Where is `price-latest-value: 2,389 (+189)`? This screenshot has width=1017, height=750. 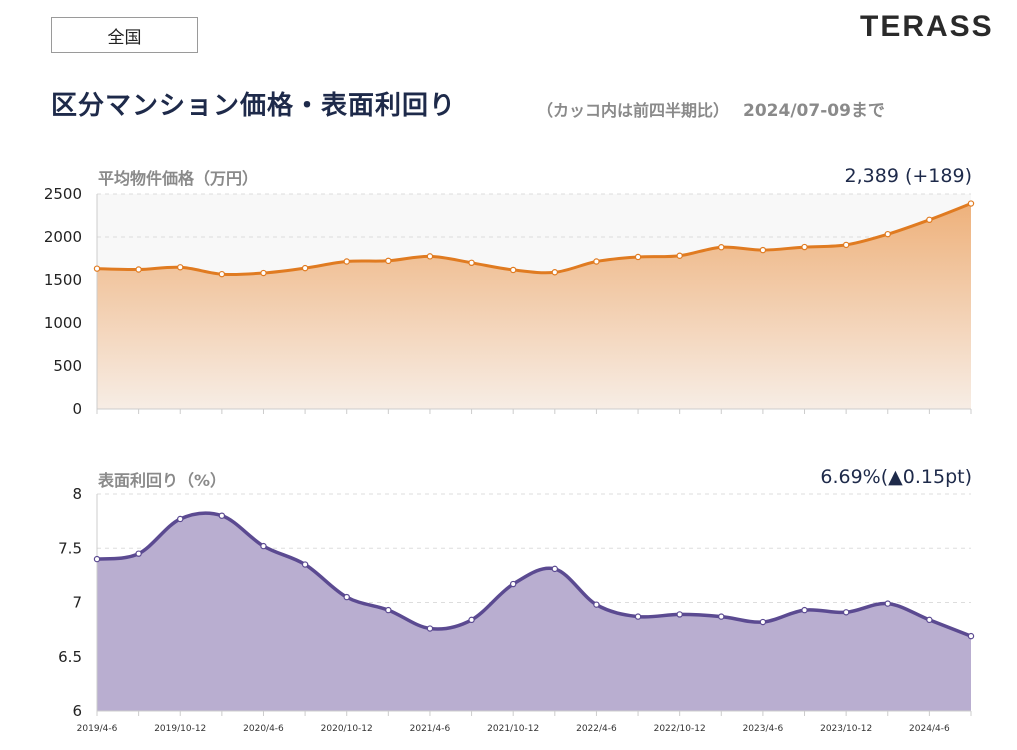 price-latest-value: 2,389 (+189) is located at coordinates (908, 176).